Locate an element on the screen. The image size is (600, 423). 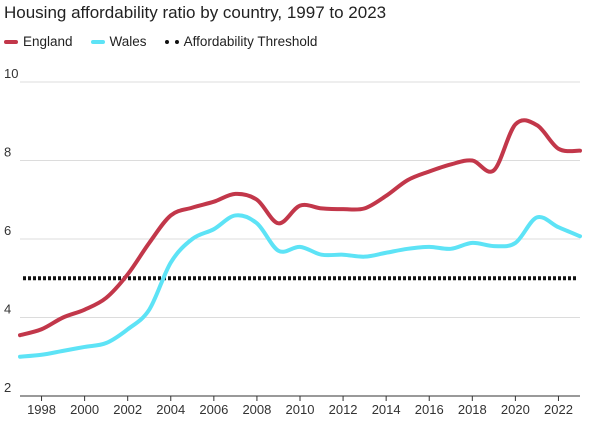
y-tick-label-10: 10 is located at coordinates (11, 73).